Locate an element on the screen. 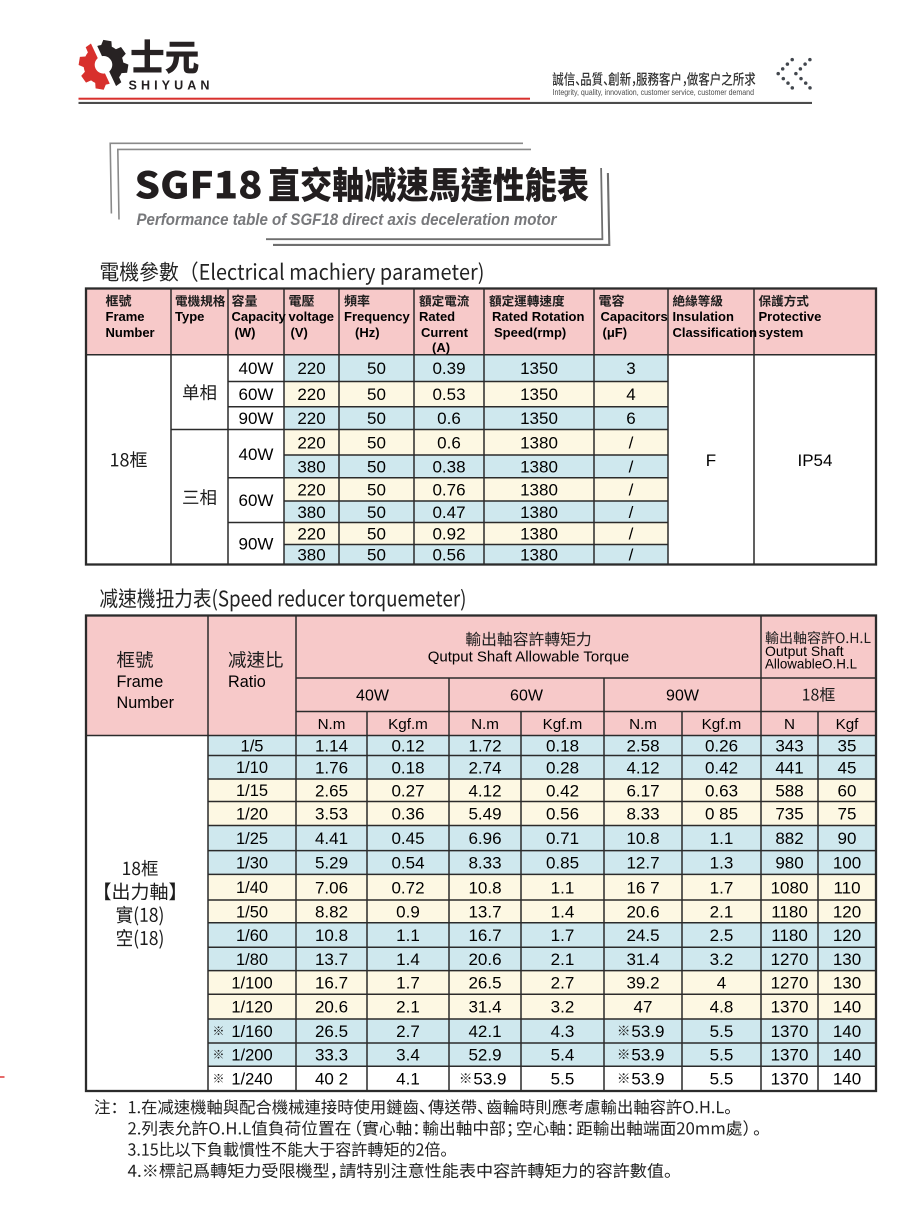 The height and width of the screenshot is (1227, 900). svg-text: 343 is located at coordinates (789, 746).